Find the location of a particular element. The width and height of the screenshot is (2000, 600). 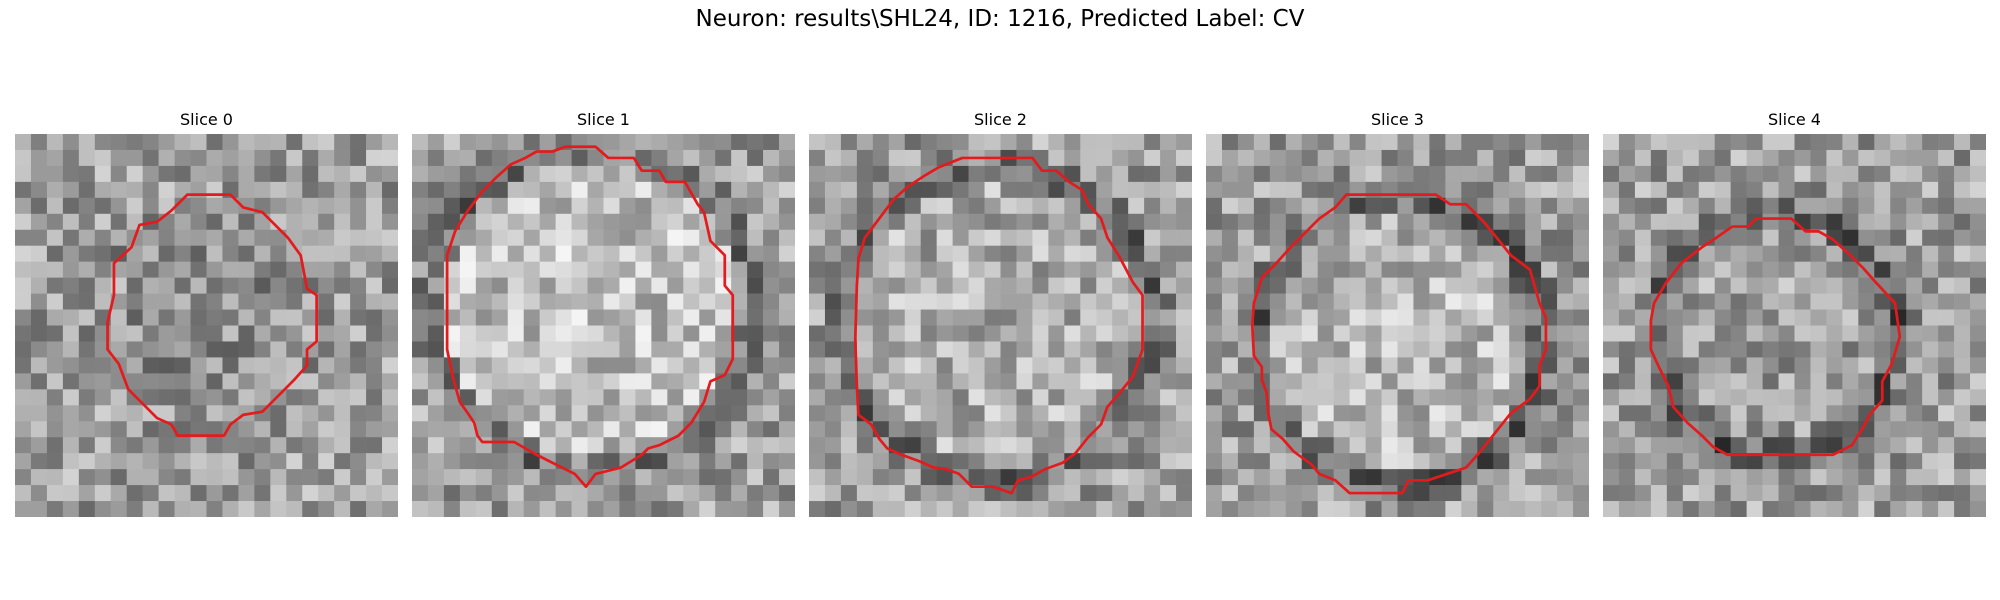

slice-title-3: Slice 3 is located at coordinates (1397, 119).